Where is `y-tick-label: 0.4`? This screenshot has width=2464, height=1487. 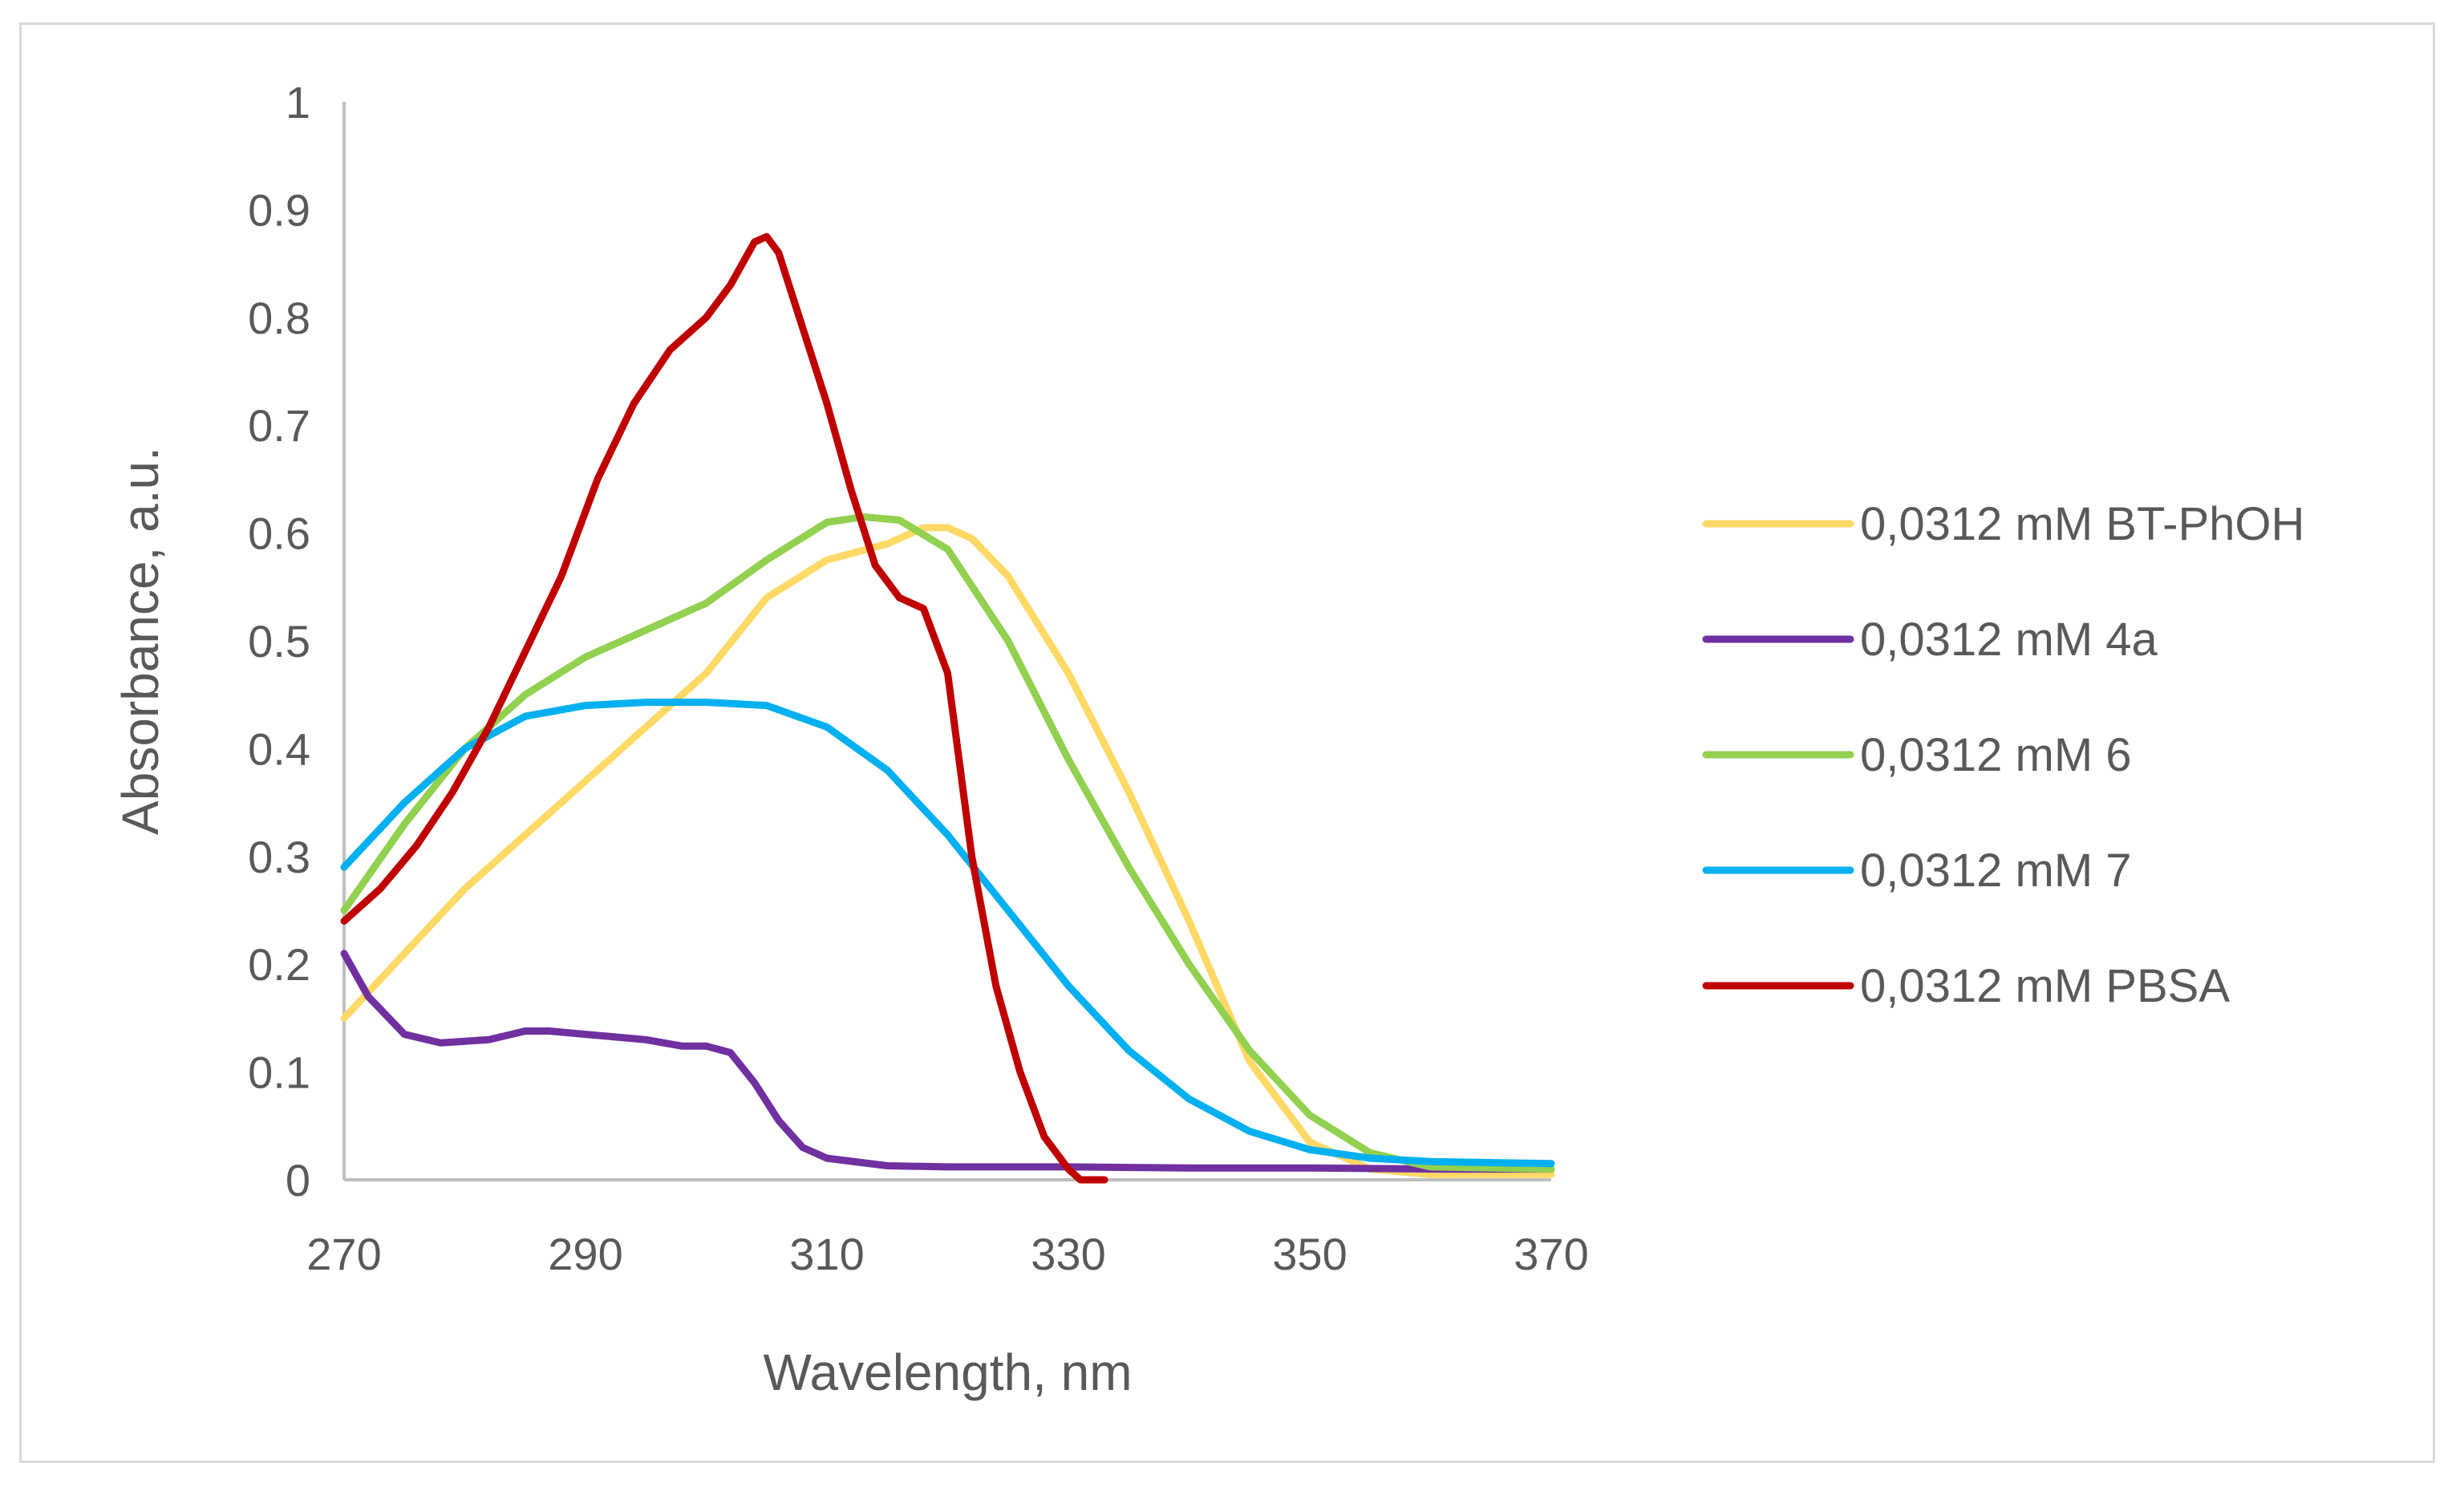
y-tick-label: 0.4 is located at coordinates (279, 748).